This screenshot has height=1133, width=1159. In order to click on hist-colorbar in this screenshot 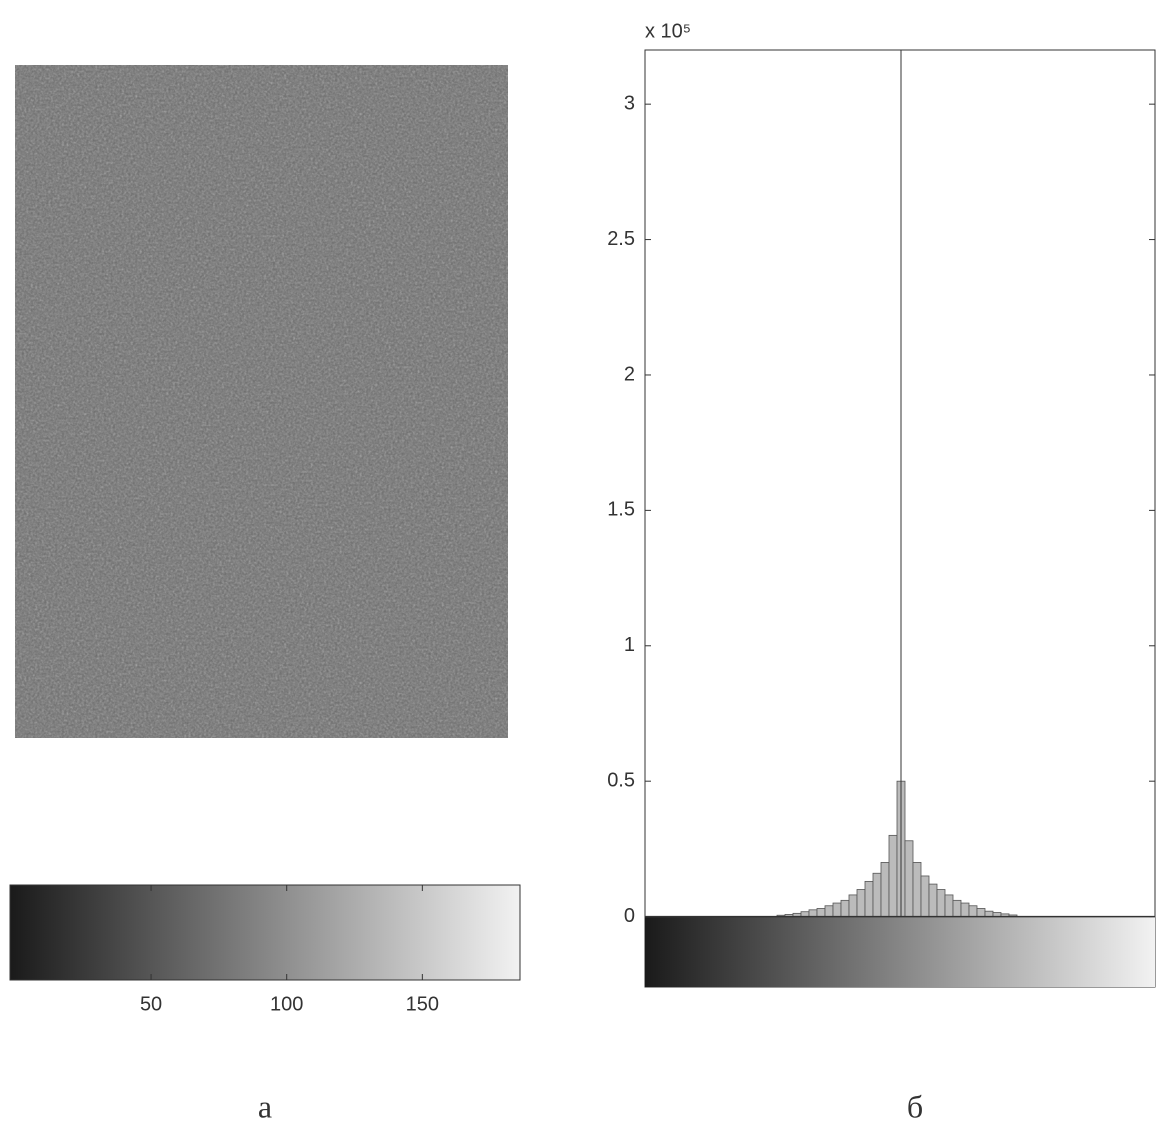, I will do `click(900, 952)`.